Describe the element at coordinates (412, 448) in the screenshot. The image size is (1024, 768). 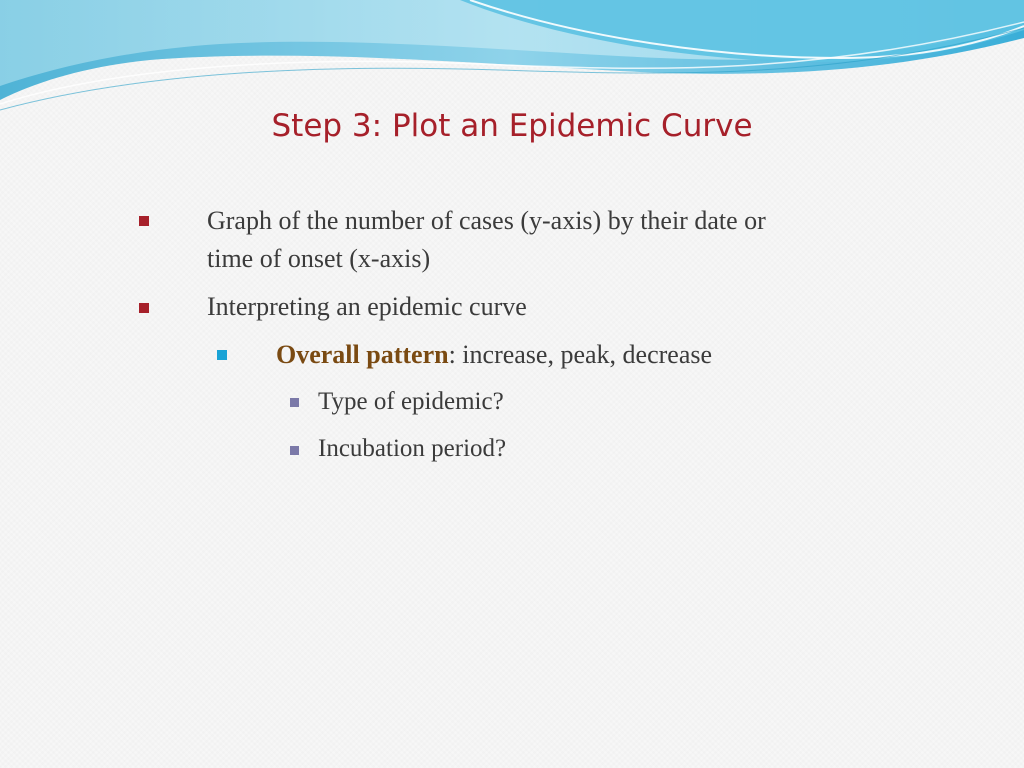
I see `bullet-item-incubation-period: Incubation period?` at that location.